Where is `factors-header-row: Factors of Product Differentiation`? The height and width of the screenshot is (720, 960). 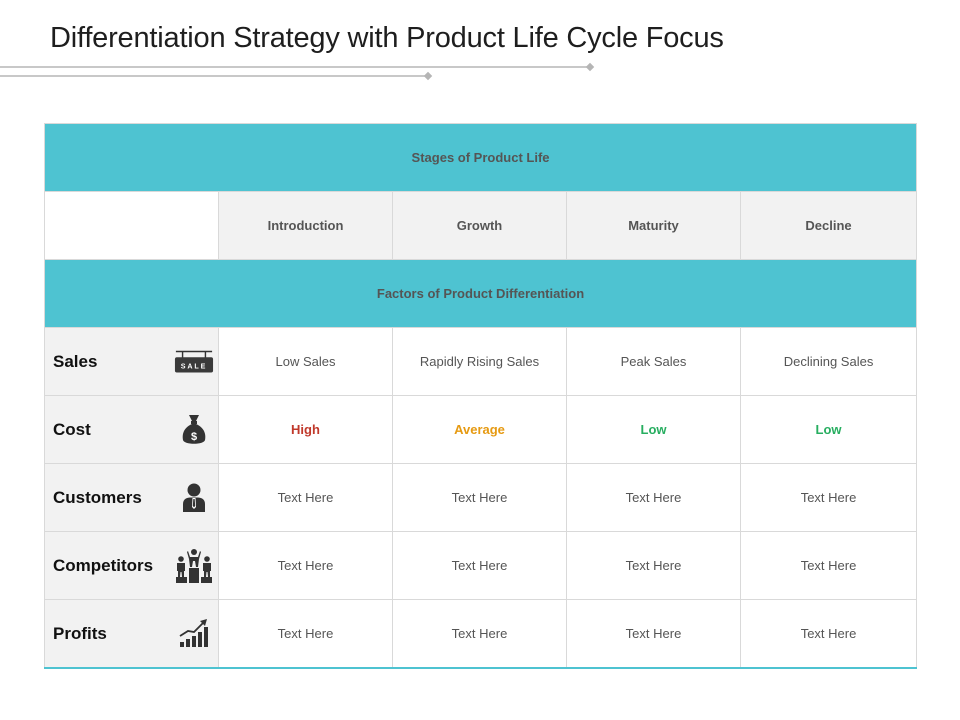
factors-header-row: Factors of Product Differentiation is located at coordinates (480, 293).